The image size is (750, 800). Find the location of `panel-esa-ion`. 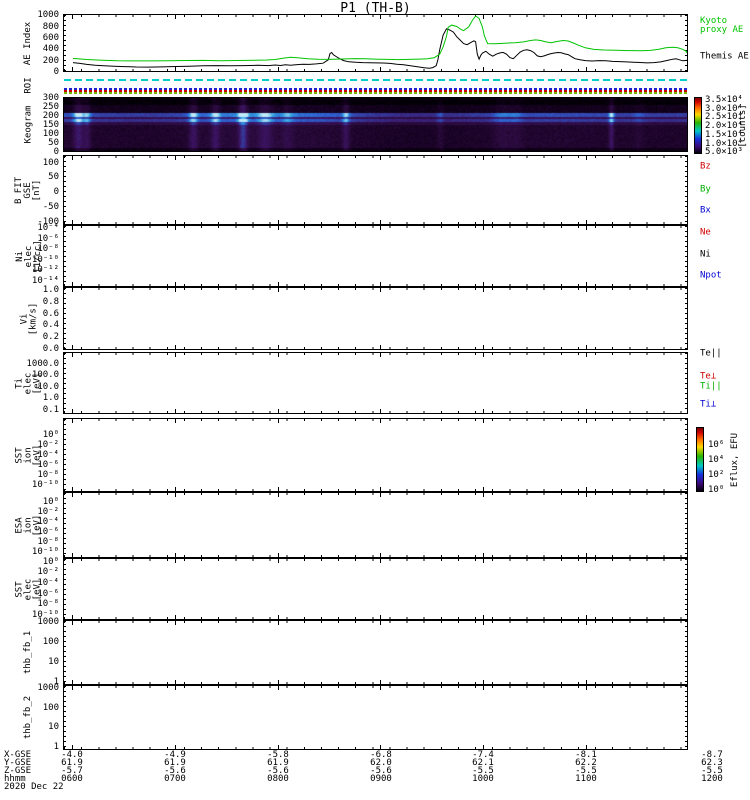

panel-esa-ion is located at coordinates (375, 525).